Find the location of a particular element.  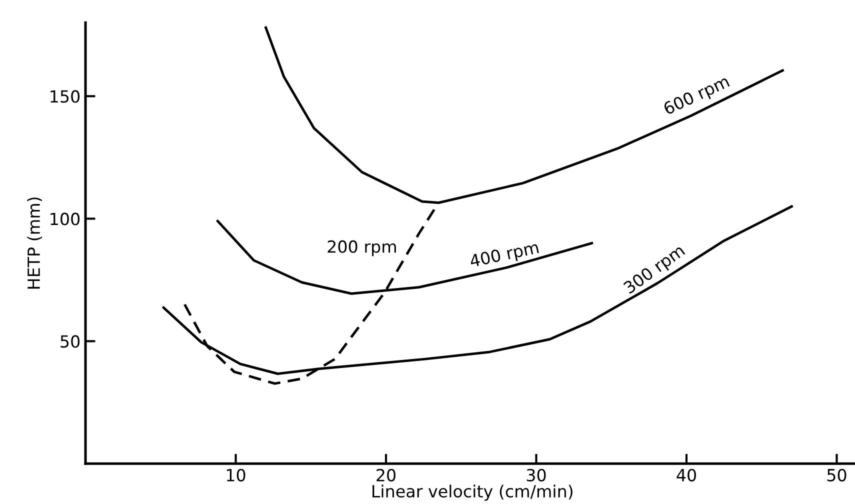

text: 400 rpm is located at coordinates (504, 255).